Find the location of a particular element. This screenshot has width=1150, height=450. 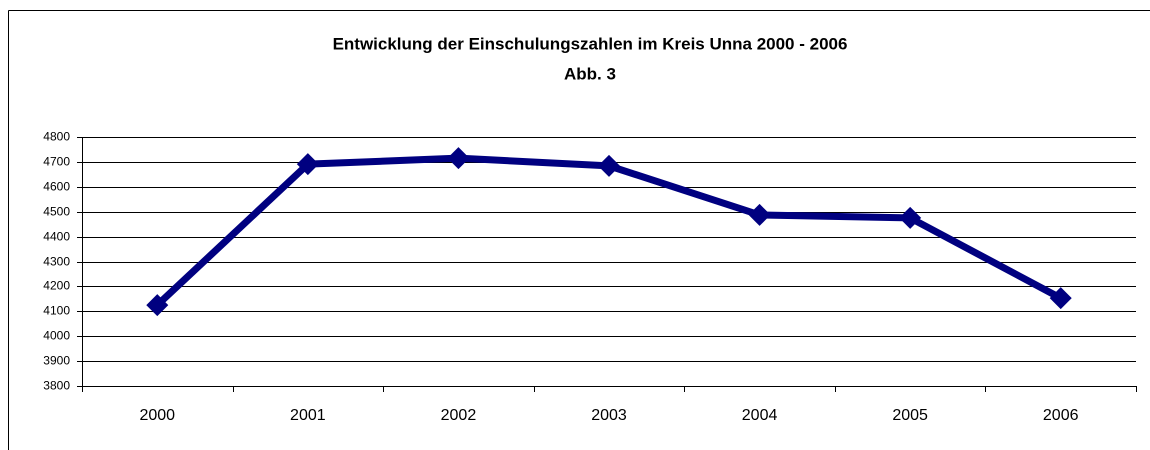

y-tick-label: 4300 is located at coordinates (56, 262).